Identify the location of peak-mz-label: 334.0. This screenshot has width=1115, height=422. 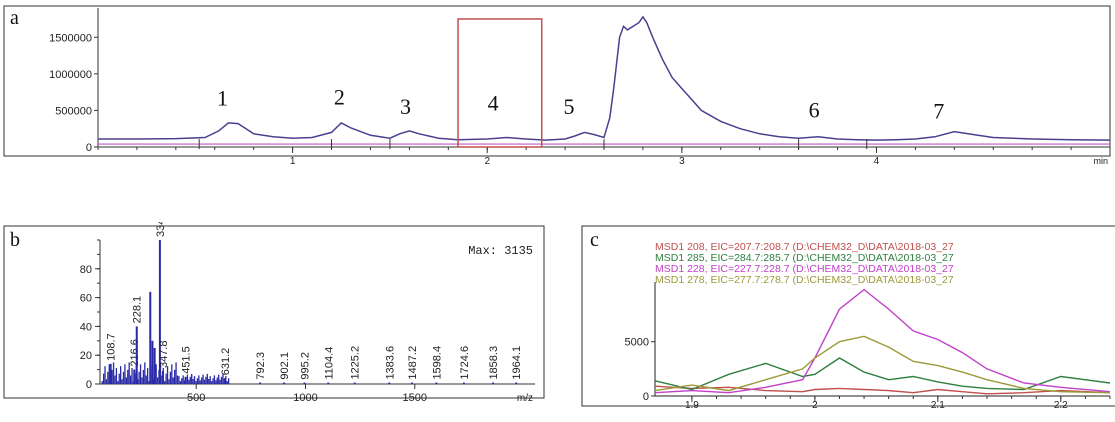
(161, 229).